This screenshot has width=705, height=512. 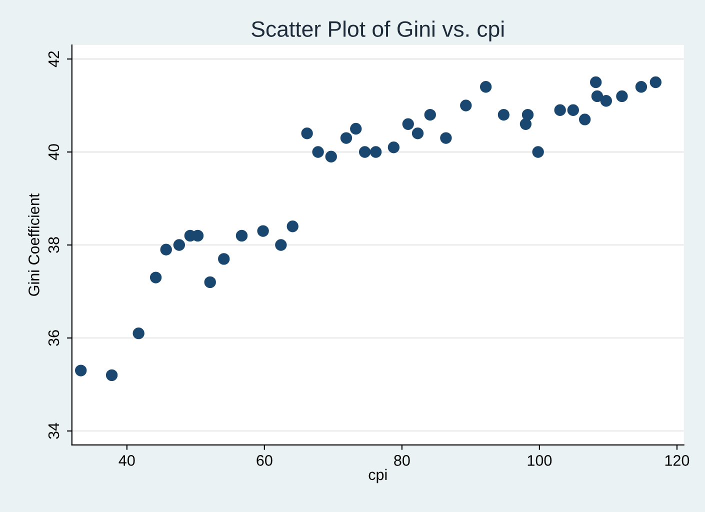 What do you see at coordinates (264, 460) in the screenshot?
I see `x-tick-label: 60` at bounding box center [264, 460].